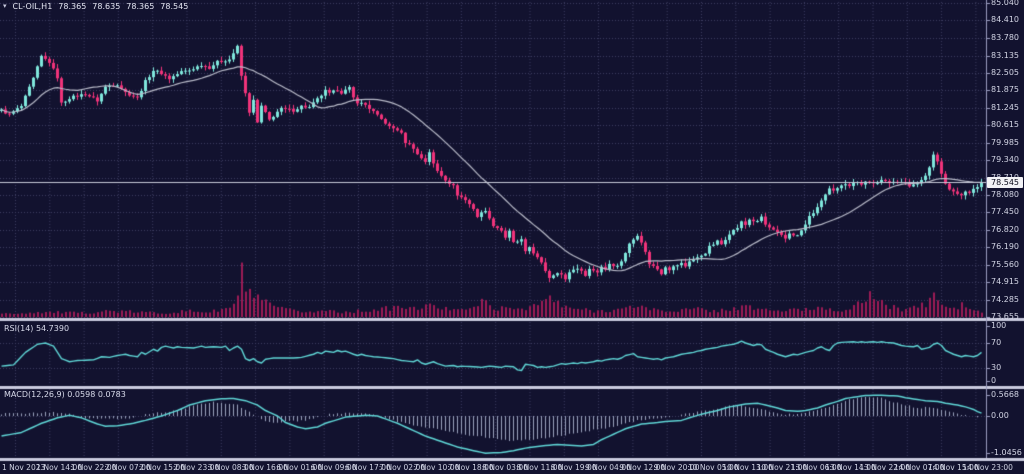  Describe the element at coordinates (539, 467) in the screenshot. I see `time-label: 8 Nov 11:00` at that location.